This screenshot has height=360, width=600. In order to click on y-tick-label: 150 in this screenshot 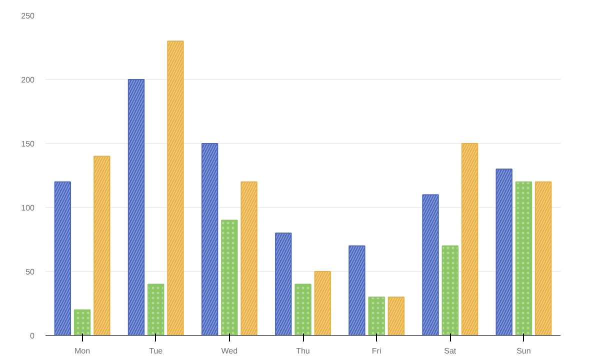, I will do `click(28, 144)`.